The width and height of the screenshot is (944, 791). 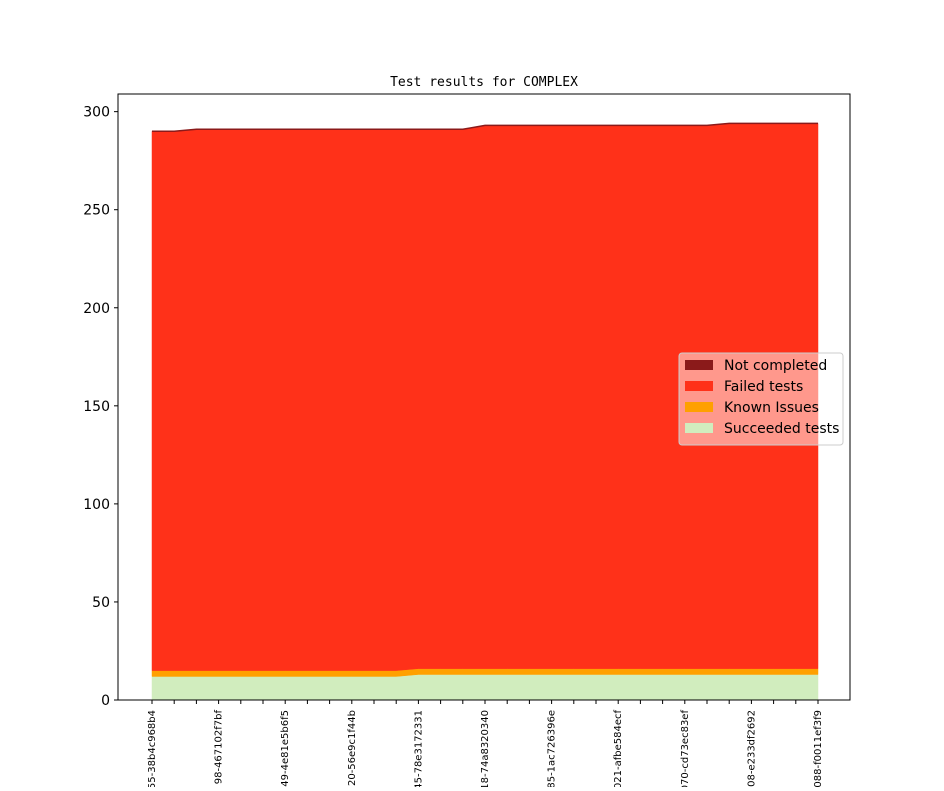 What do you see at coordinates (219, 747) in the screenshot?
I see `x-tick-label: 98-467102f7bf` at bounding box center [219, 747].